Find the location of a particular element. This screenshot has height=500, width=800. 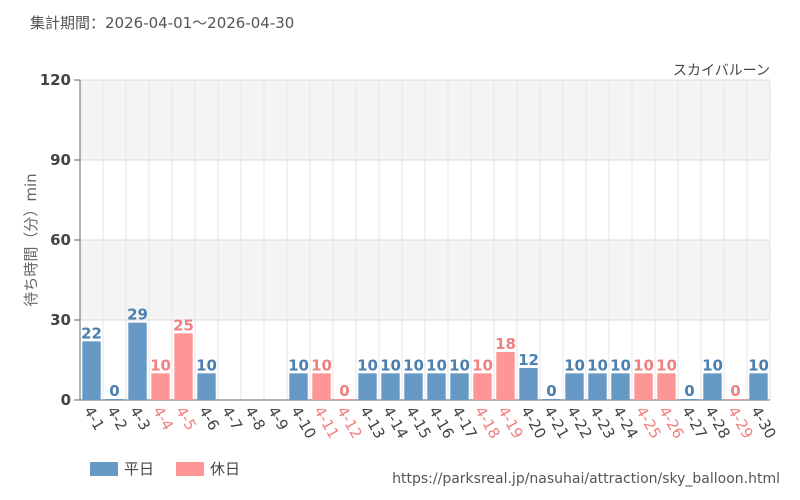

data-label-4-14: 10 is located at coordinates (390, 365).